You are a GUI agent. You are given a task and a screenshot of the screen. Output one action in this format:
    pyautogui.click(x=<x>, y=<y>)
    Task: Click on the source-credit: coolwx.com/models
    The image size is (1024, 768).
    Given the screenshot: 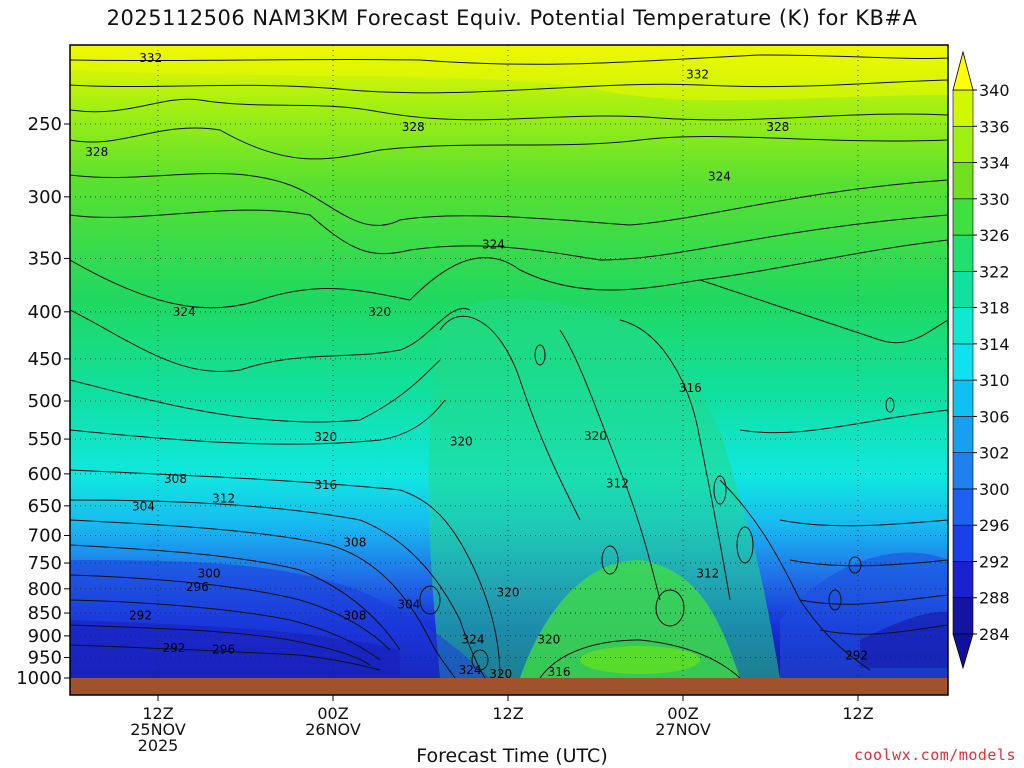 What is the action you would take?
    pyautogui.click(x=934, y=755)
    